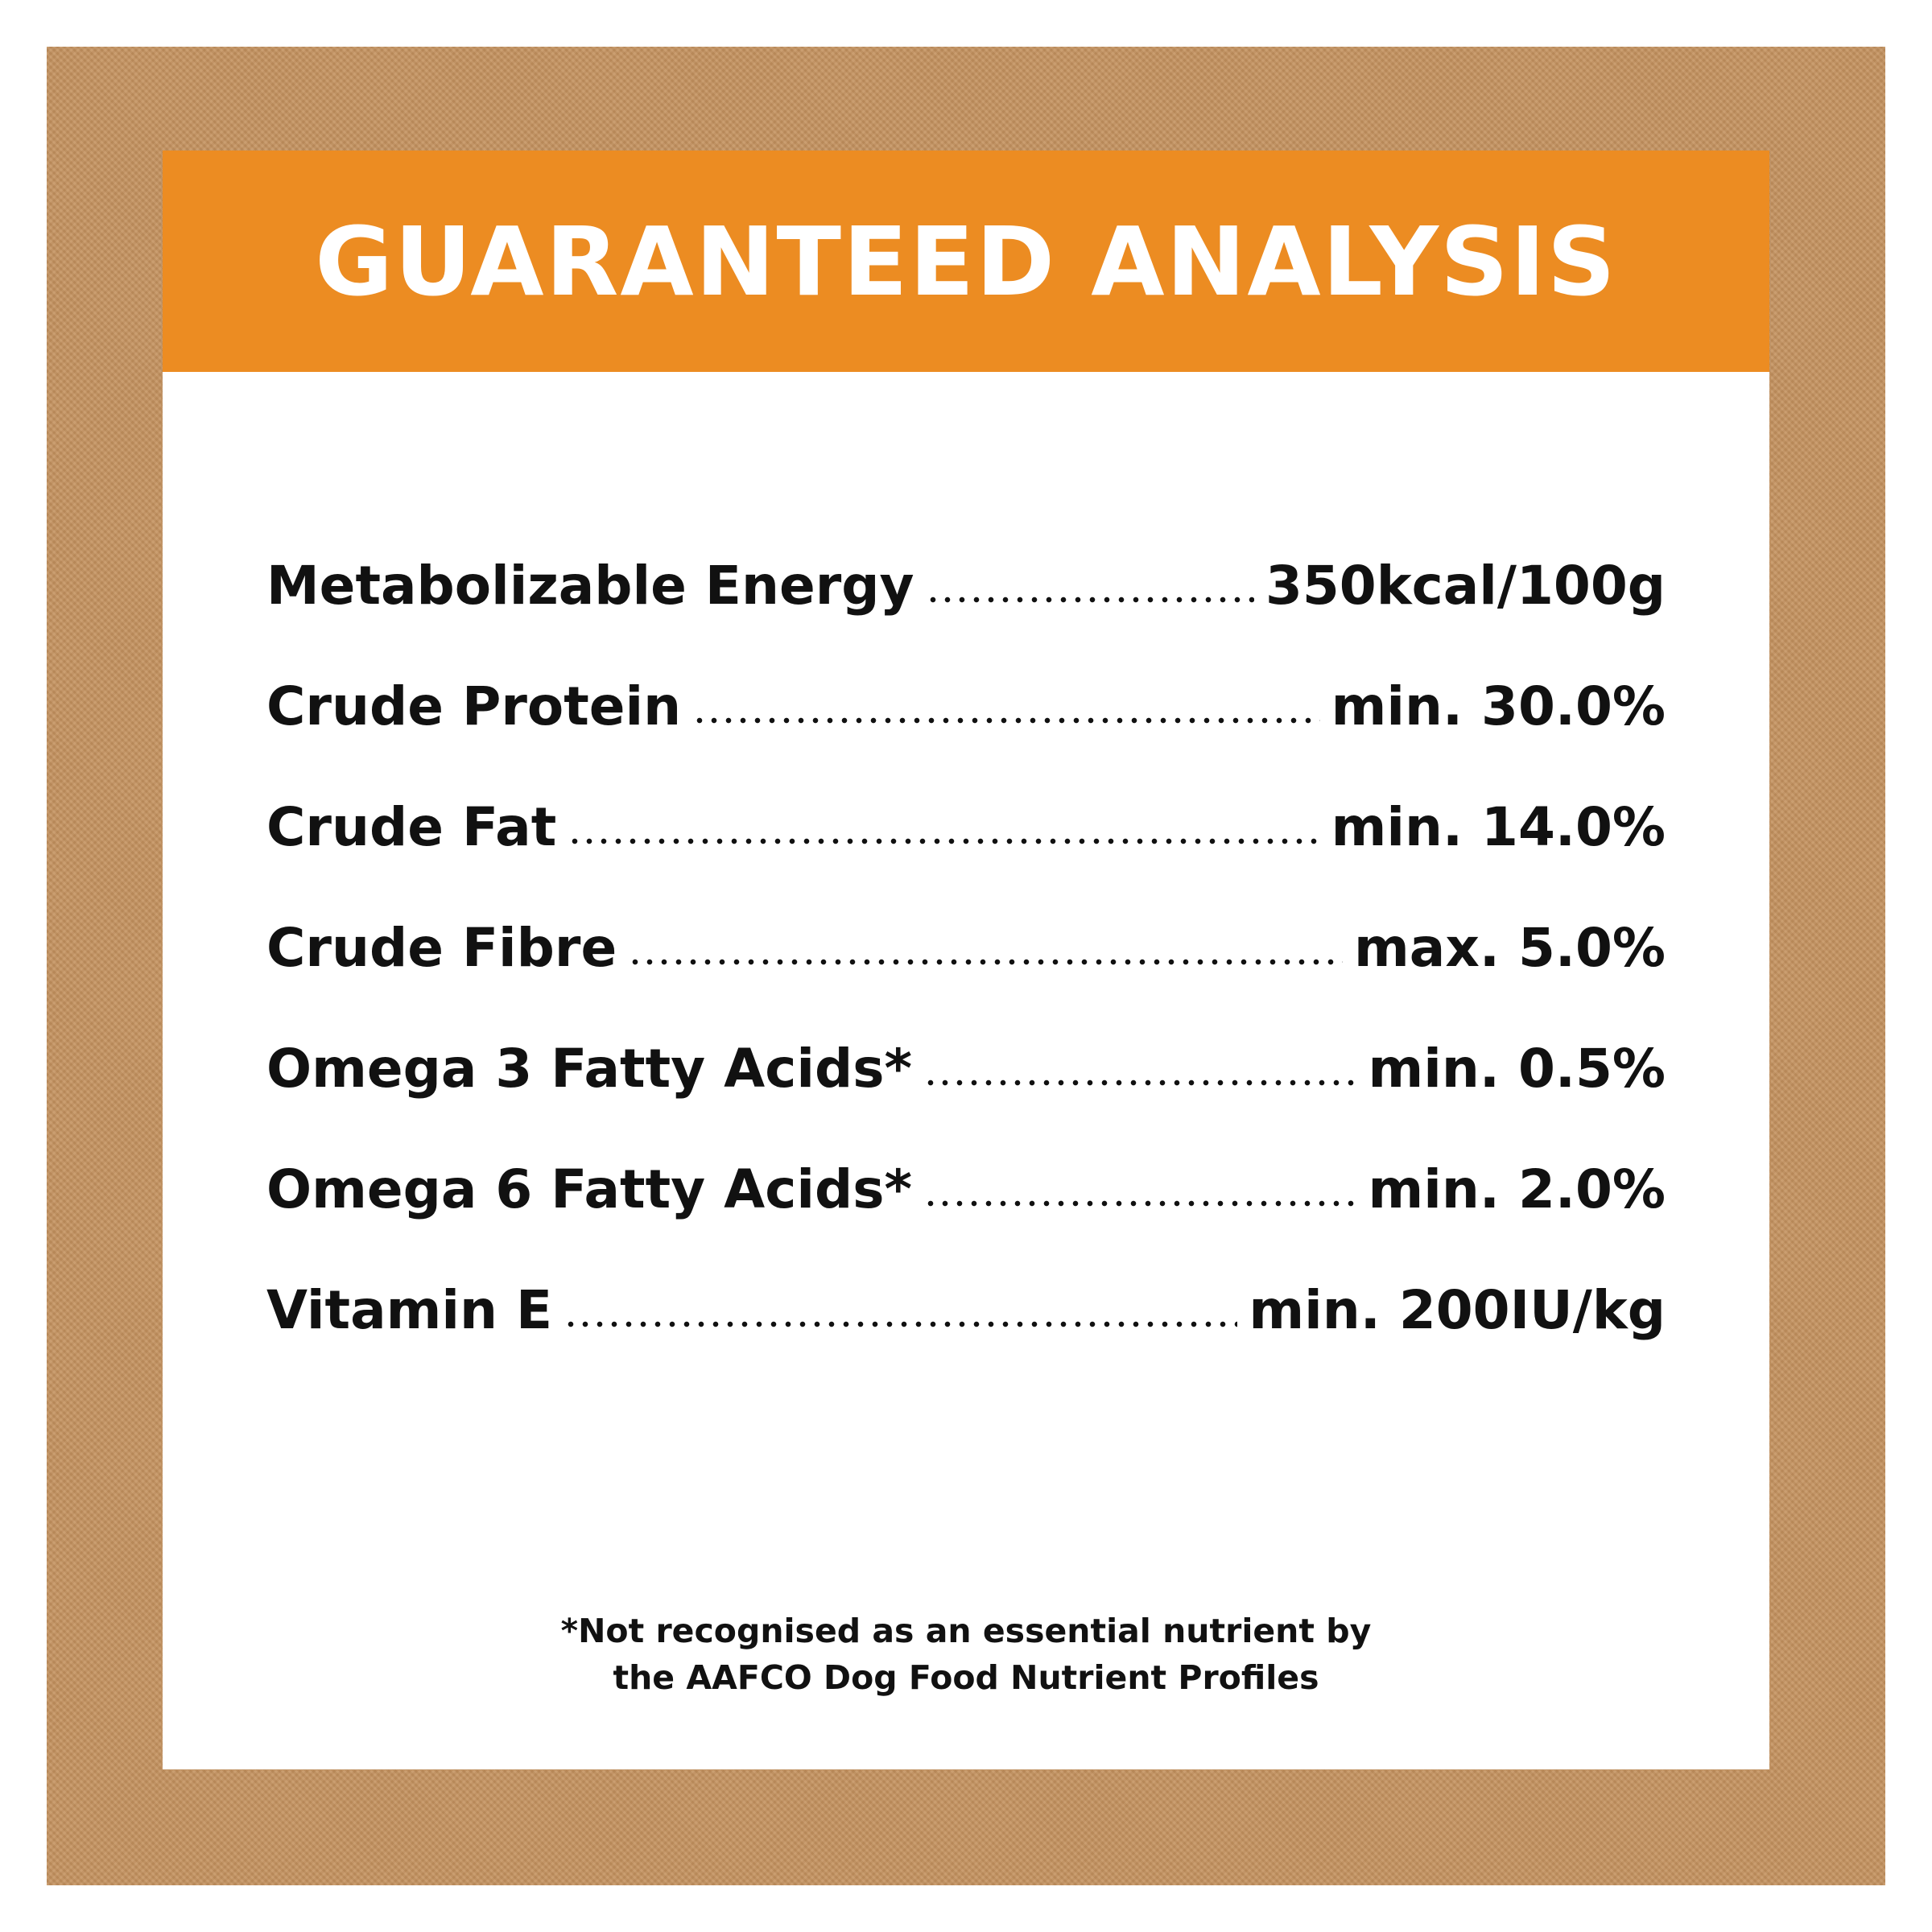 Image resolution: width=1932 pixels, height=1932 pixels. I want to click on nutrient-label: Crude Fibre, so click(442, 948).